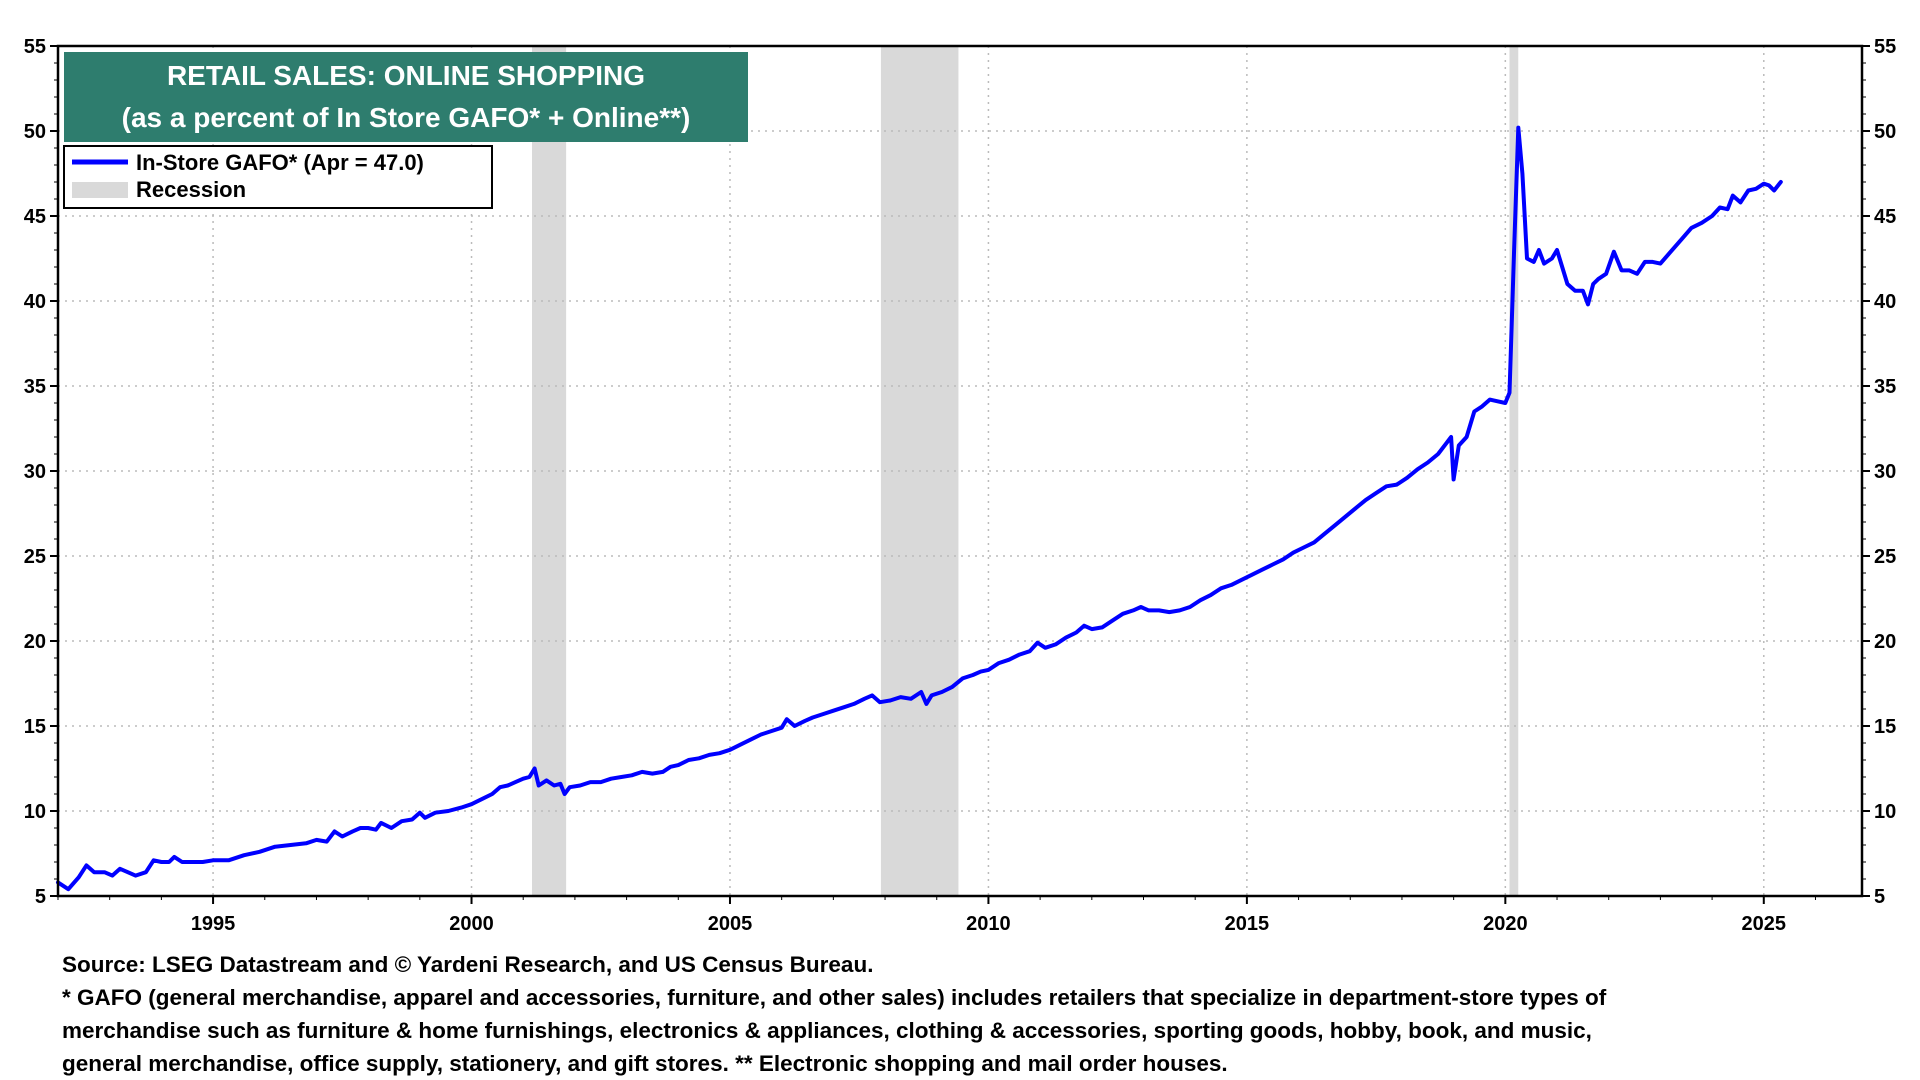 Image resolution: width=1920 pixels, height=1080 pixels. I want to click on x-tick-label: 2020, so click(1505, 924).